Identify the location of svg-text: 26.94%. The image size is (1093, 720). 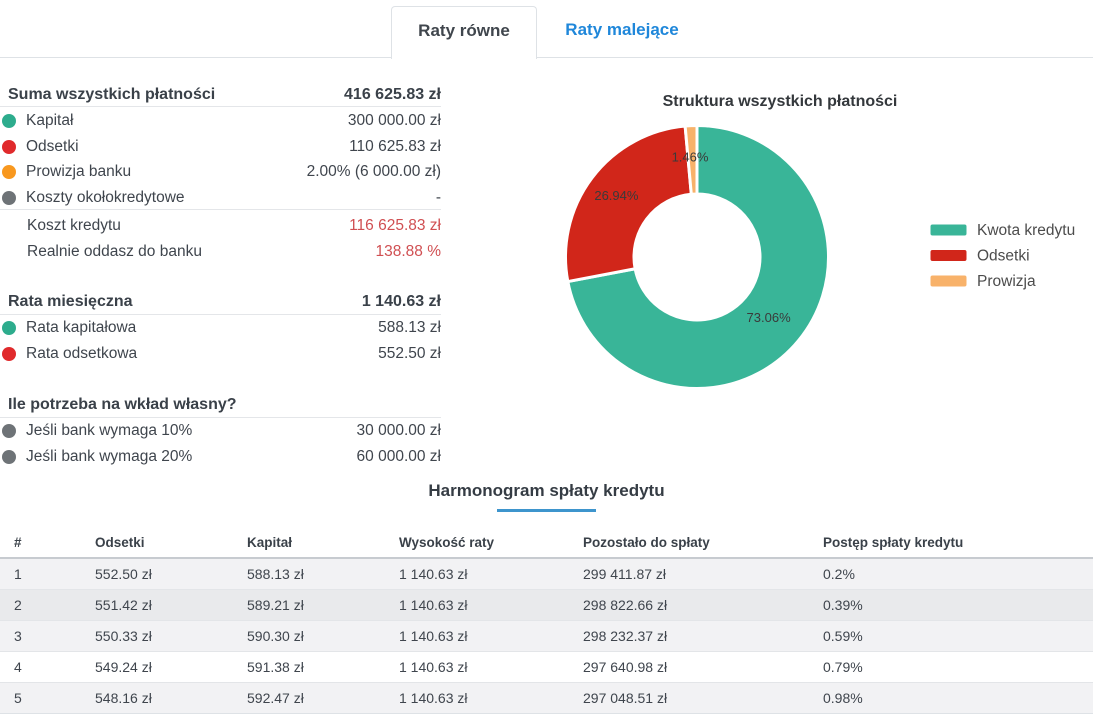
(616, 195).